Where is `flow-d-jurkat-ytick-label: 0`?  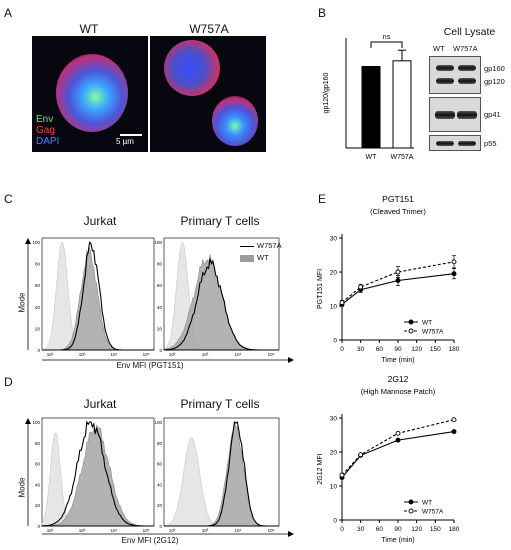
flow-d-jurkat-ytick-label: 0 is located at coordinates (38, 526).